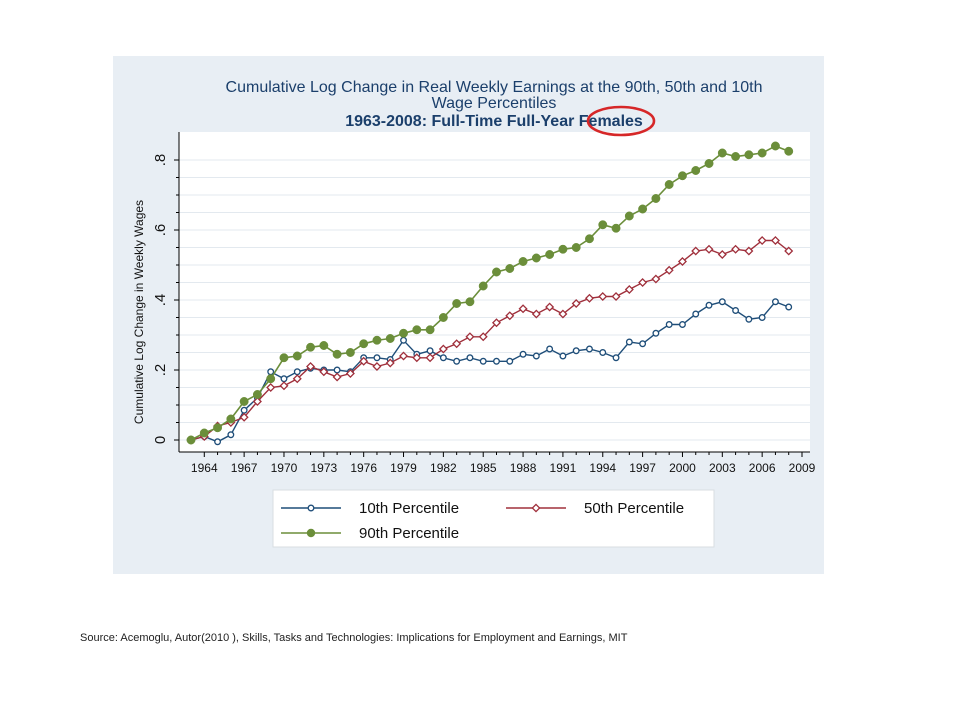 This screenshot has width=960, height=720. Describe the element at coordinates (160, 370) in the screenshot. I see `y-tick-label: .2` at that location.